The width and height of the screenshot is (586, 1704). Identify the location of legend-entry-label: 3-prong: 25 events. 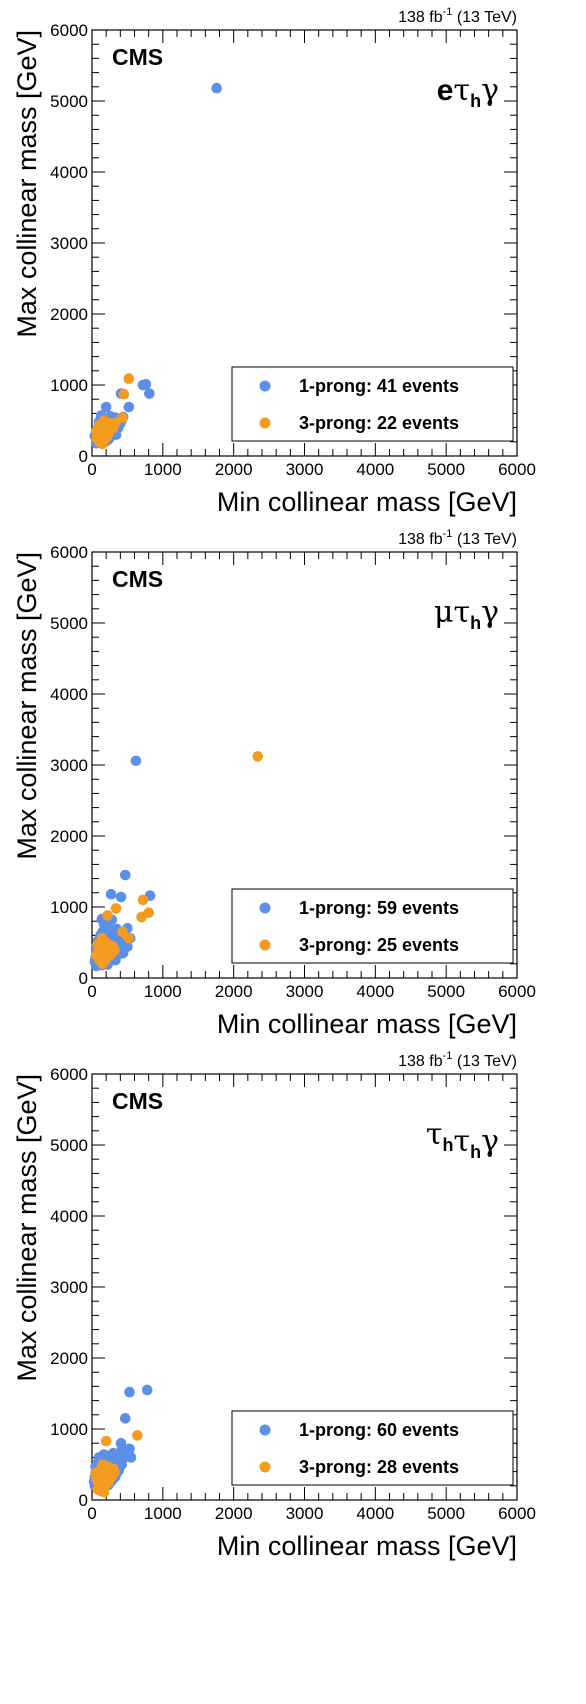
(379, 945).